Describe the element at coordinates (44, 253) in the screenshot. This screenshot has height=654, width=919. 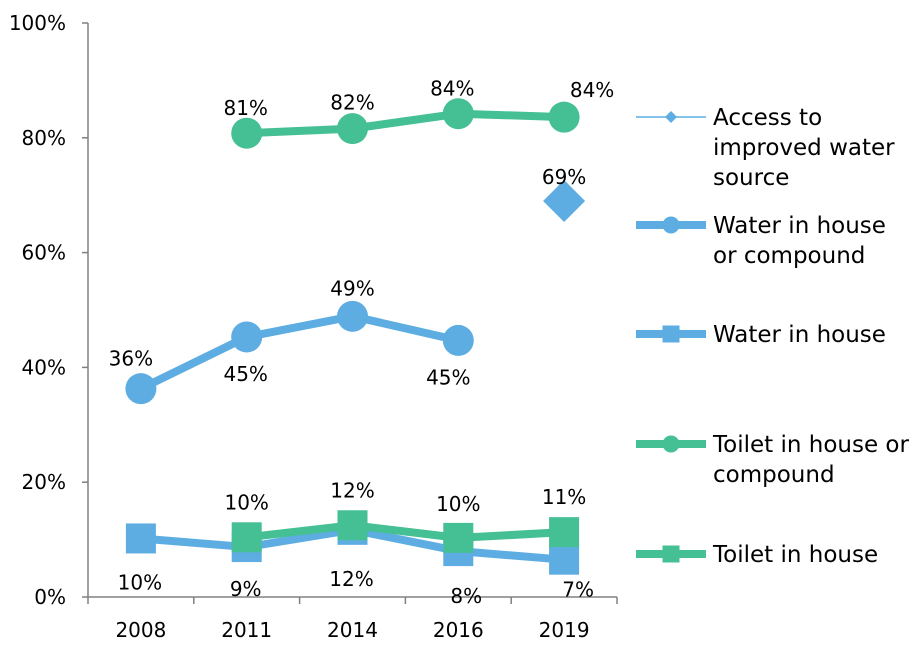
I see `y-tick-label: 60%` at that location.